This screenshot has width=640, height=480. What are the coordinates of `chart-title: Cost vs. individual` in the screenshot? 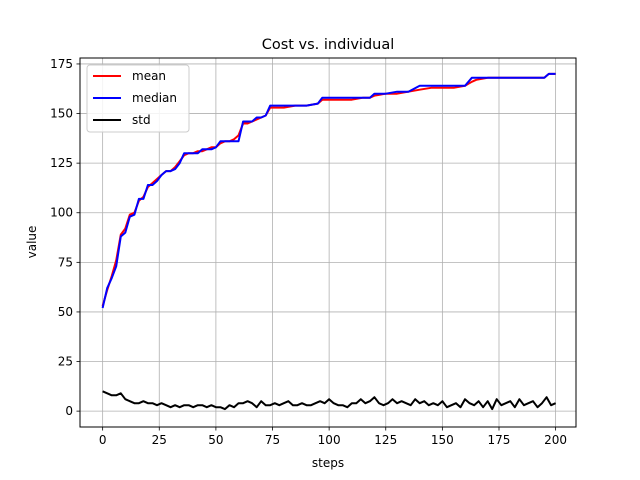 It's located at (328, 45).